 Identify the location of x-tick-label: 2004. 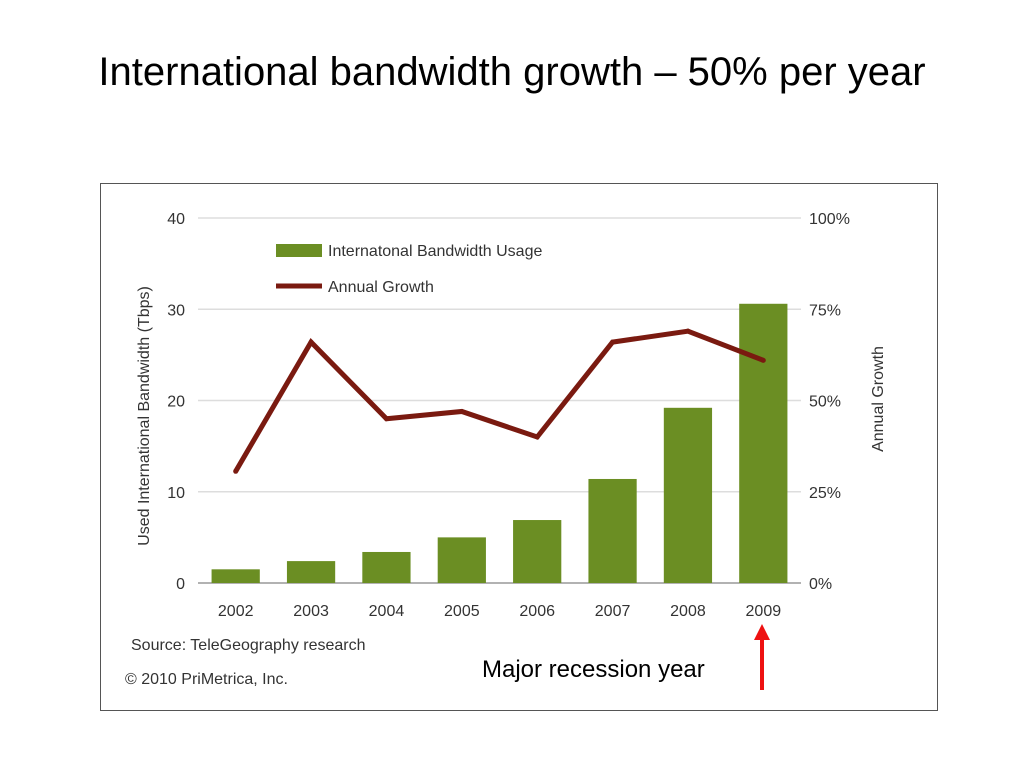
(387, 611).